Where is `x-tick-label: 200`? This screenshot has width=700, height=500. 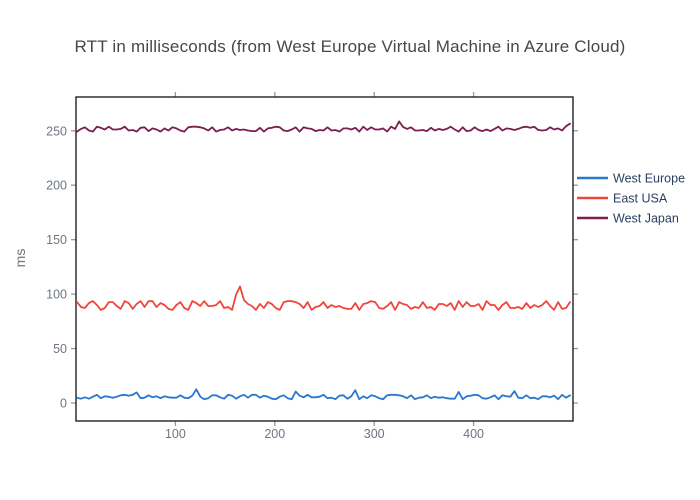
x-tick-label: 200 is located at coordinates (274, 434).